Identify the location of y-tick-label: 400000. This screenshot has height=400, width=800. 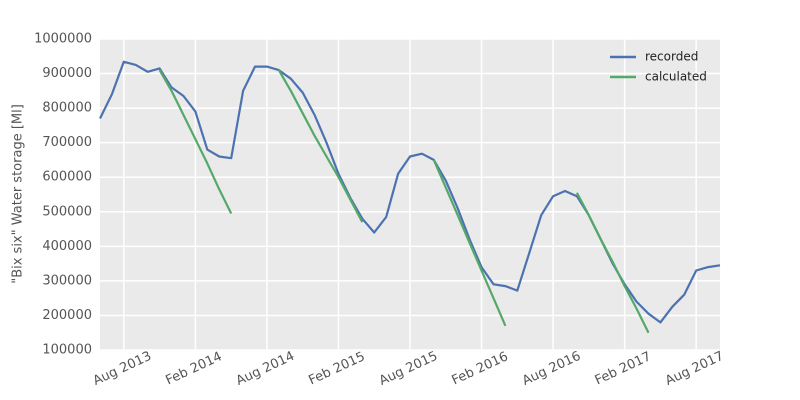
(67, 246).